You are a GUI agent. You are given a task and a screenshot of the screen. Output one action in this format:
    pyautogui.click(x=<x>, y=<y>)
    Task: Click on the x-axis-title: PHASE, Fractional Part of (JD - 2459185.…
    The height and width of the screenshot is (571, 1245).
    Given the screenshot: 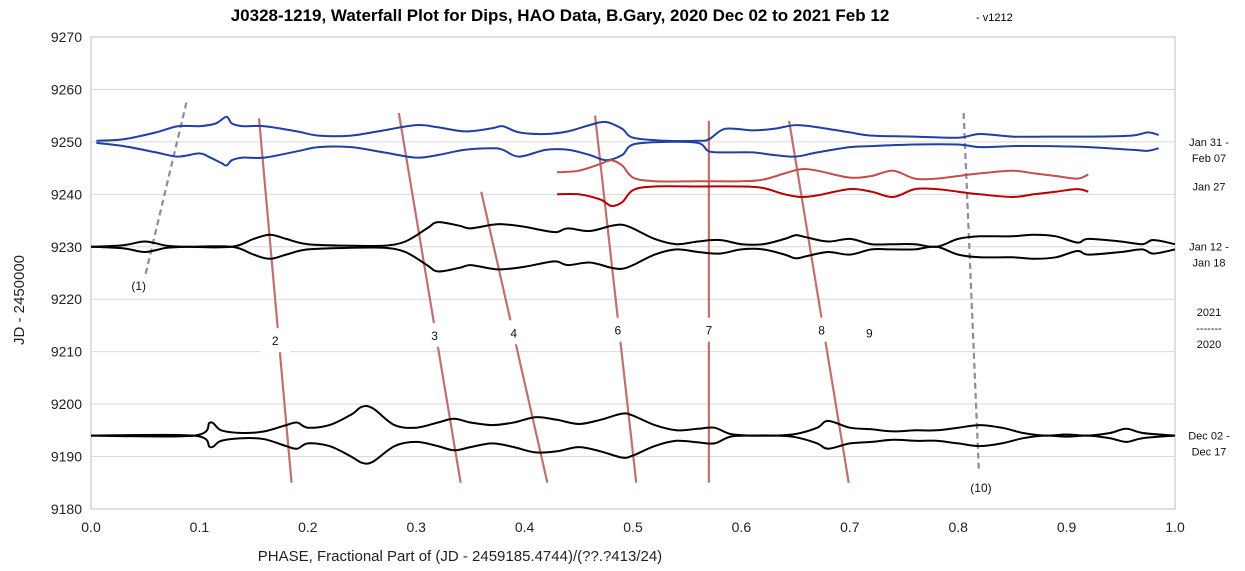 What is the action you would take?
    pyautogui.click(x=460, y=556)
    